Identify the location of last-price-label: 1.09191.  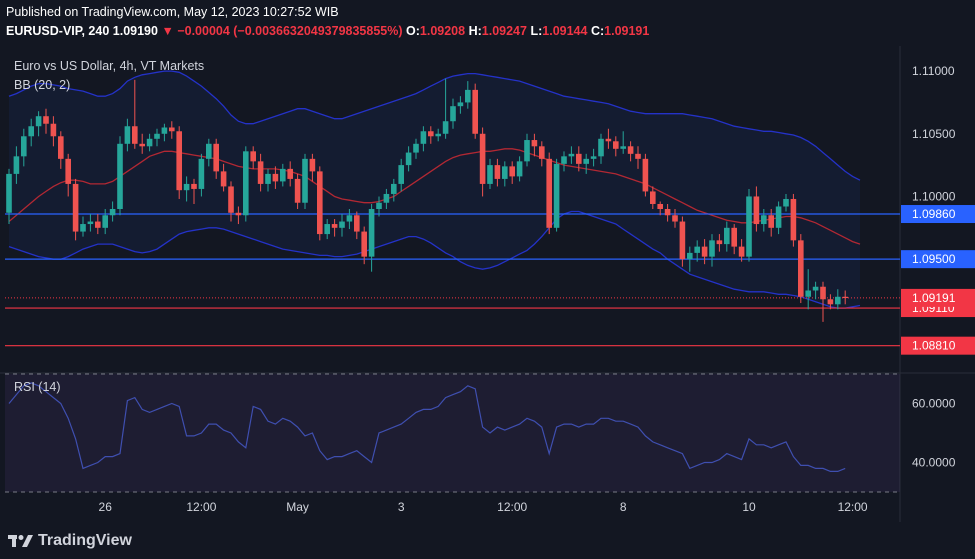
(934, 298).